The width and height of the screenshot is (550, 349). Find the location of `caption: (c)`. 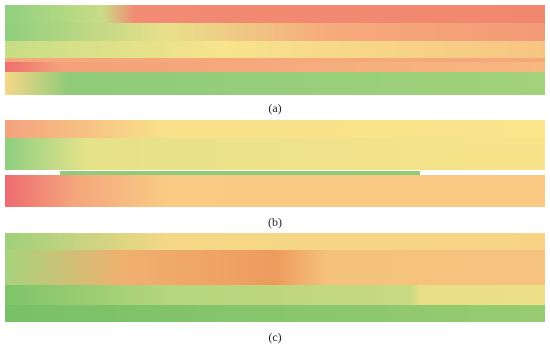

caption: (c) is located at coordinates (274, 337).